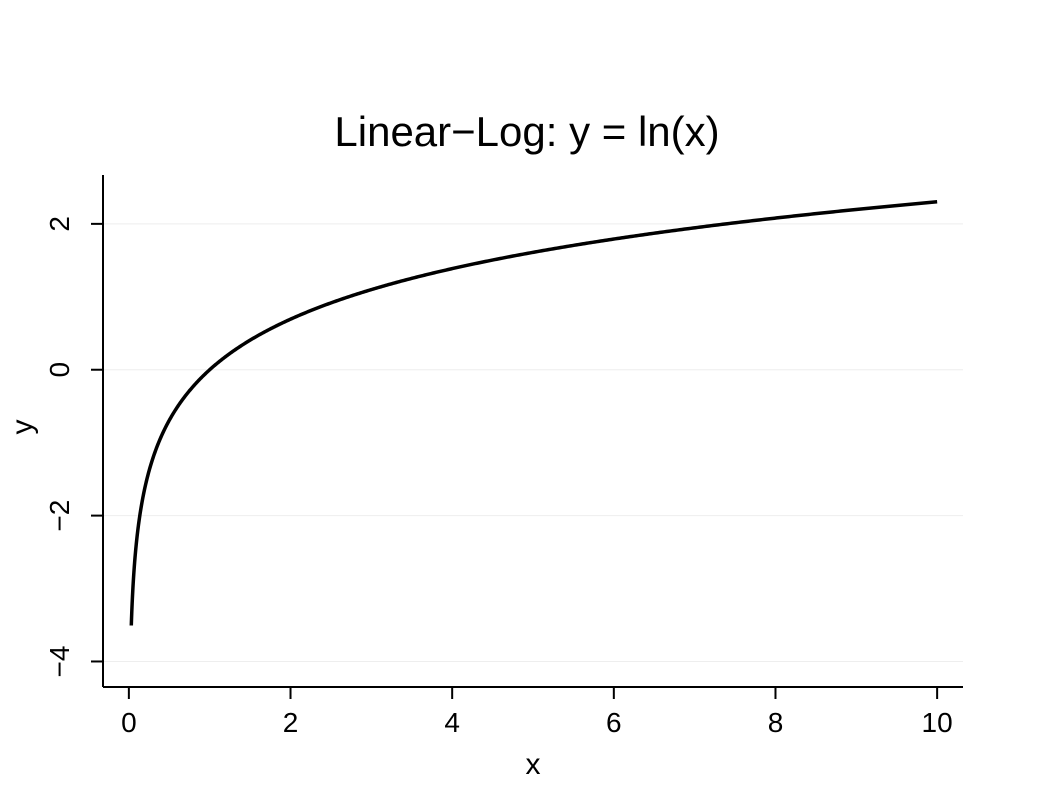 This screenshot has height=811, width=1048. I want to click on y-tick-label: −2, so click(59, 516).